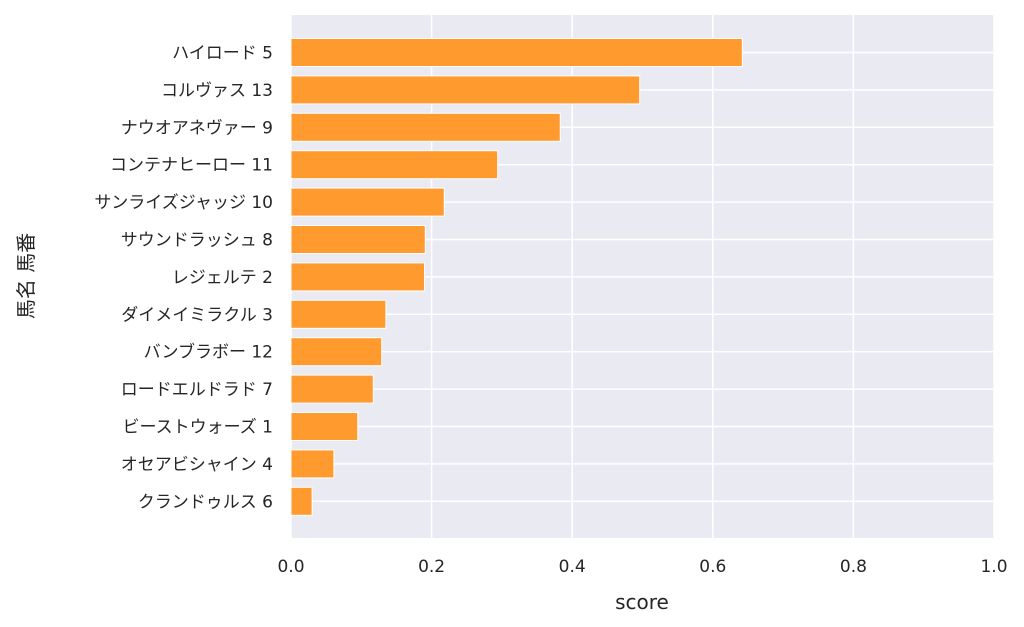 The width and height of the screenshot is (1024, 627). Describe the element at coordinates (197, 315) in the screenshot. I see `y-tick-label: ダイメイミラクル 3` at that location.